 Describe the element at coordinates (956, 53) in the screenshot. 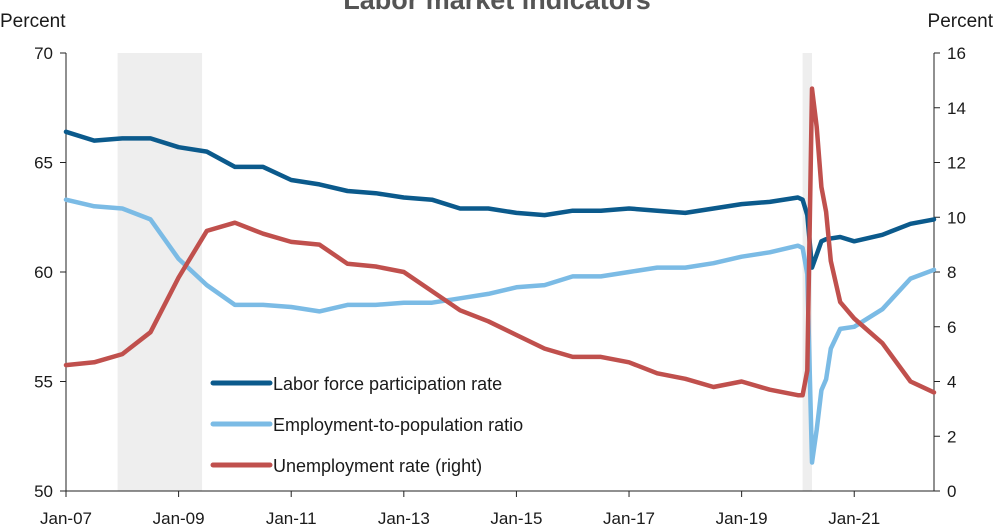

I see `right-tick-label: 16` at that location.